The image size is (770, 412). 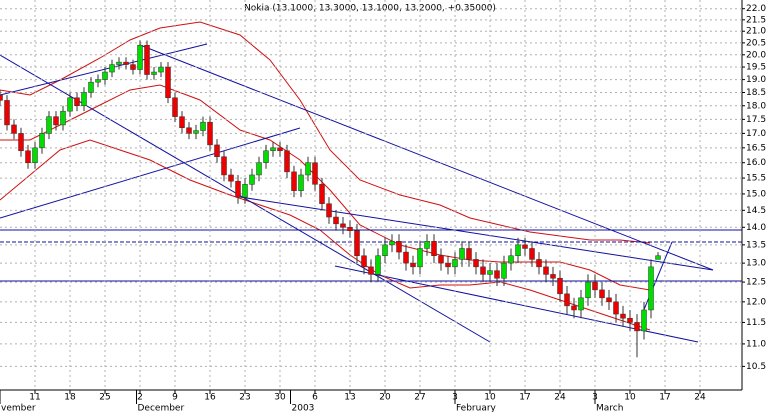 I want to click on x-tick-label: 17, so click(x=664, y=398).